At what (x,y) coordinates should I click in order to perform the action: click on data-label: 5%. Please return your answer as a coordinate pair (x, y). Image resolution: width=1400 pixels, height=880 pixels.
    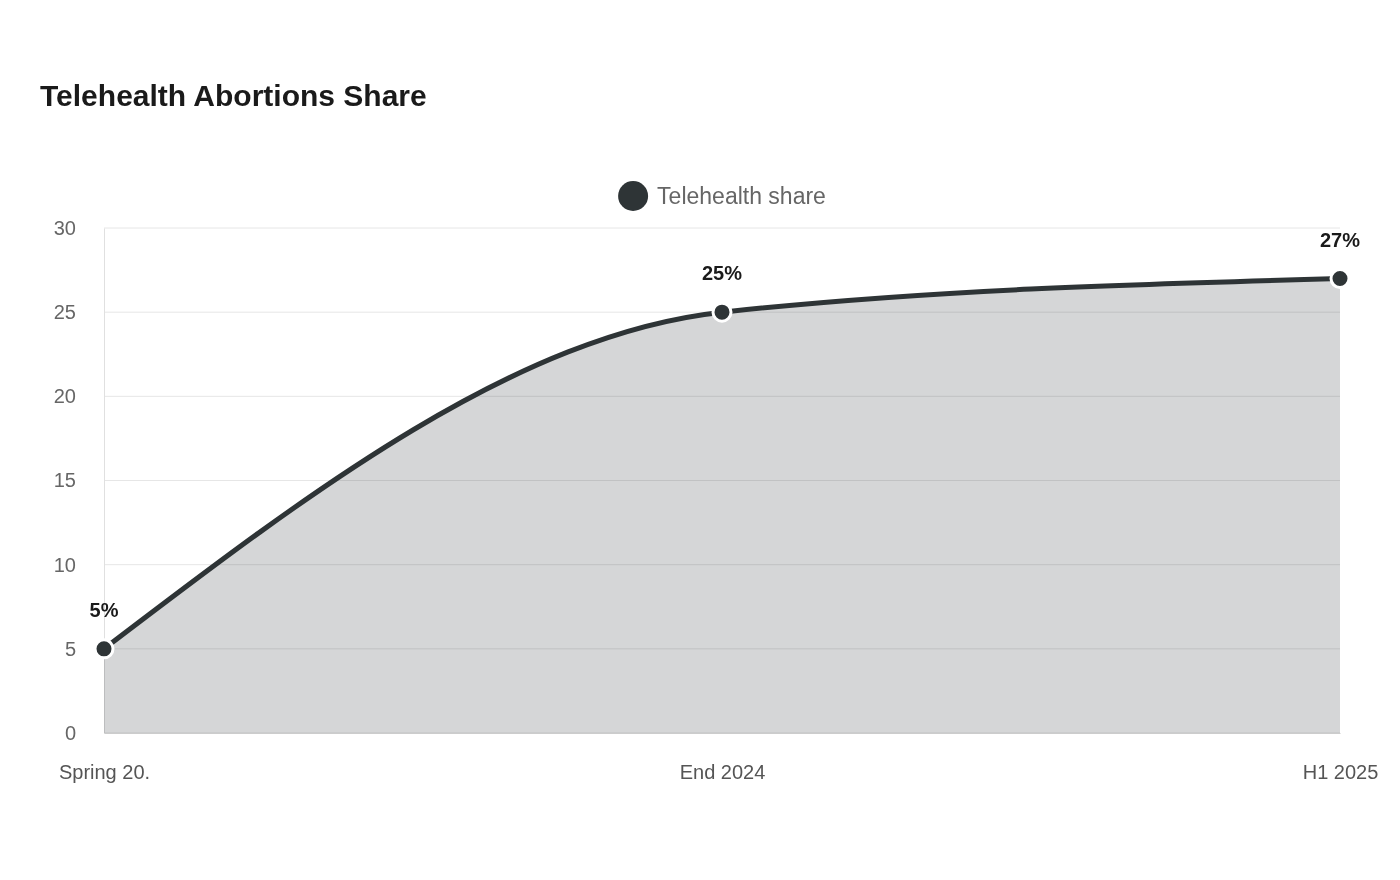
    Looking at the image, I should click on (104, 609).